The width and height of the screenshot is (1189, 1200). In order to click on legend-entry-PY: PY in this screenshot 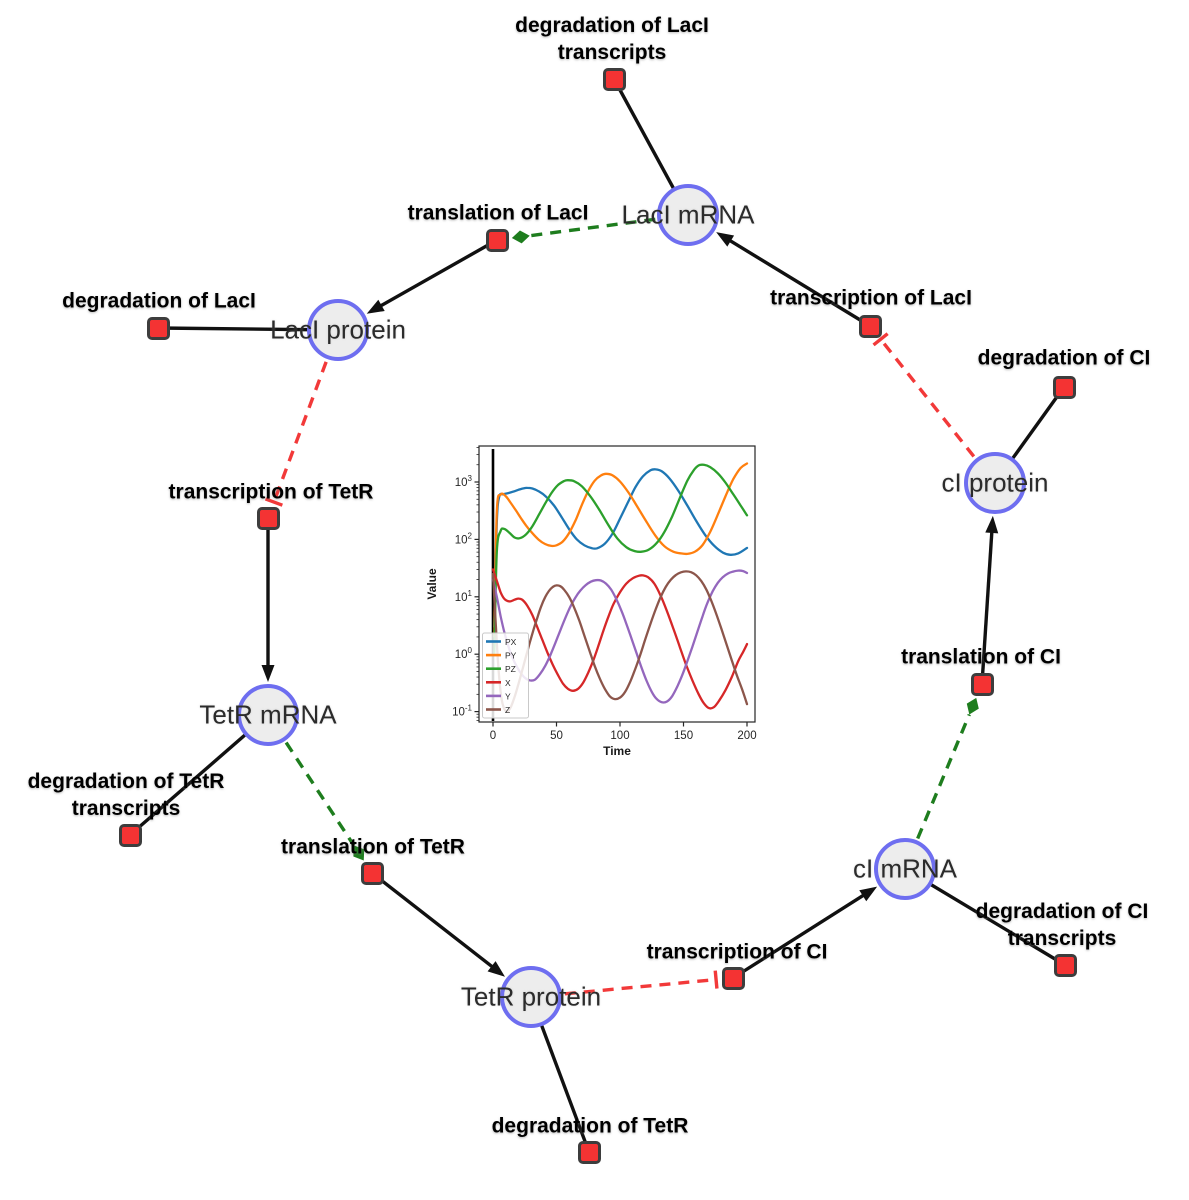, I will do `click(511, 656)`.